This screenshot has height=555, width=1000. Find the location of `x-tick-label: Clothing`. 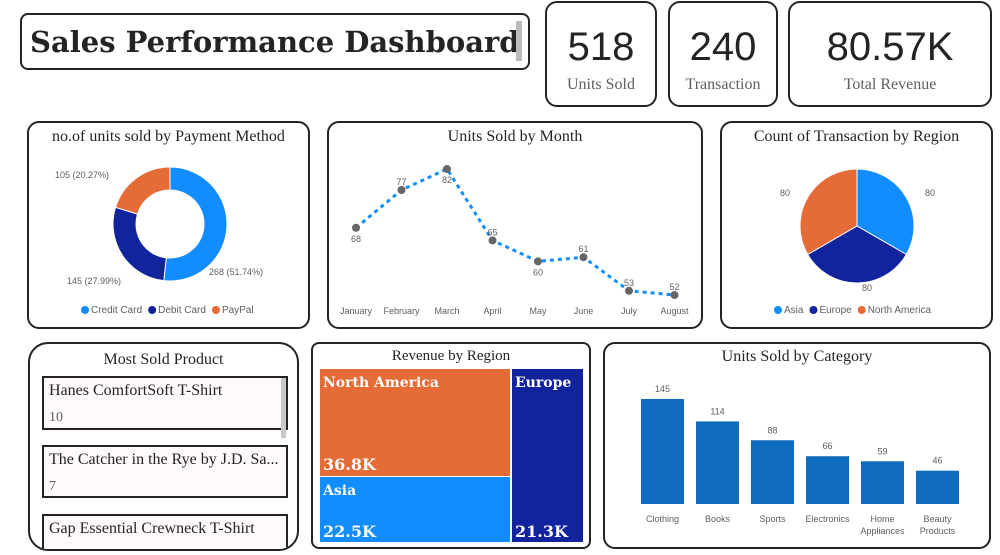

x-tick-label: Clothing is located at coordinates (662, 519).